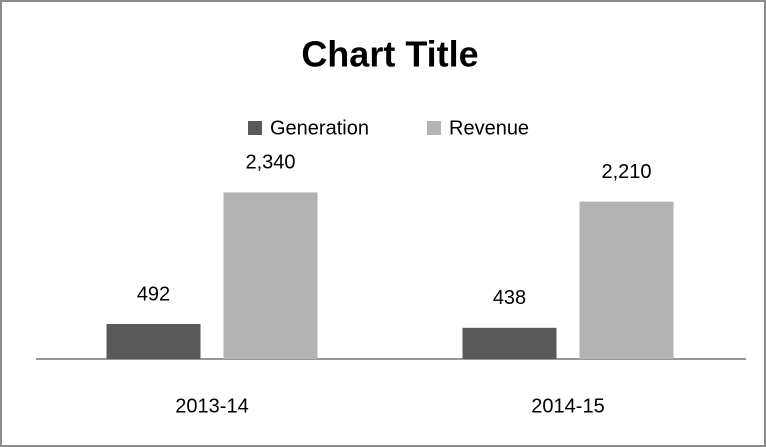 The height and width of the screenshot is (447, 766). I want to click on chart-title: Chart Title, so click(389, 54).